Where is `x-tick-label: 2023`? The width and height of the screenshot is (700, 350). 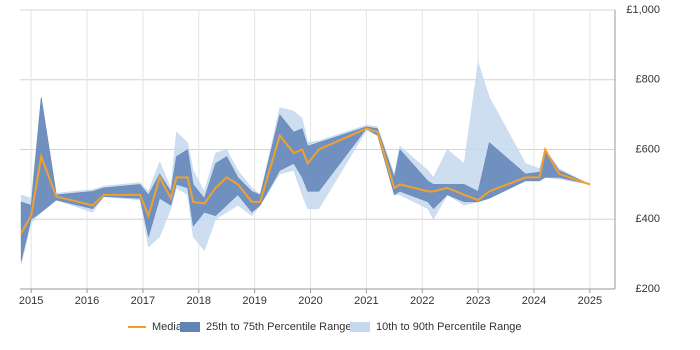 x-tick-label: 2023 is located at coordinates (478, 301).